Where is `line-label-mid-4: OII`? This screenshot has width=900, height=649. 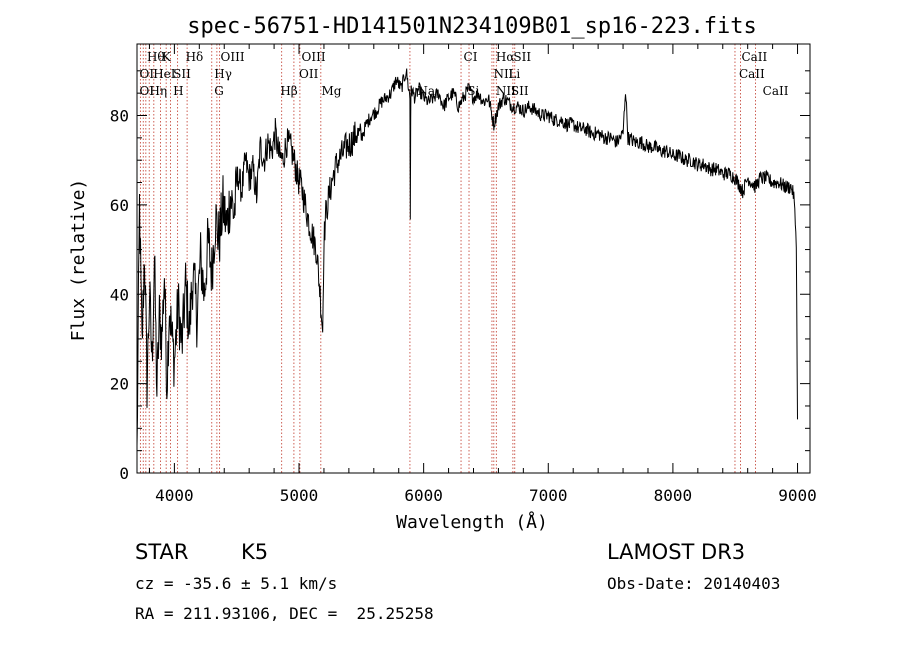 line-label-mid-4: OII is located at coordinates (309, 74).